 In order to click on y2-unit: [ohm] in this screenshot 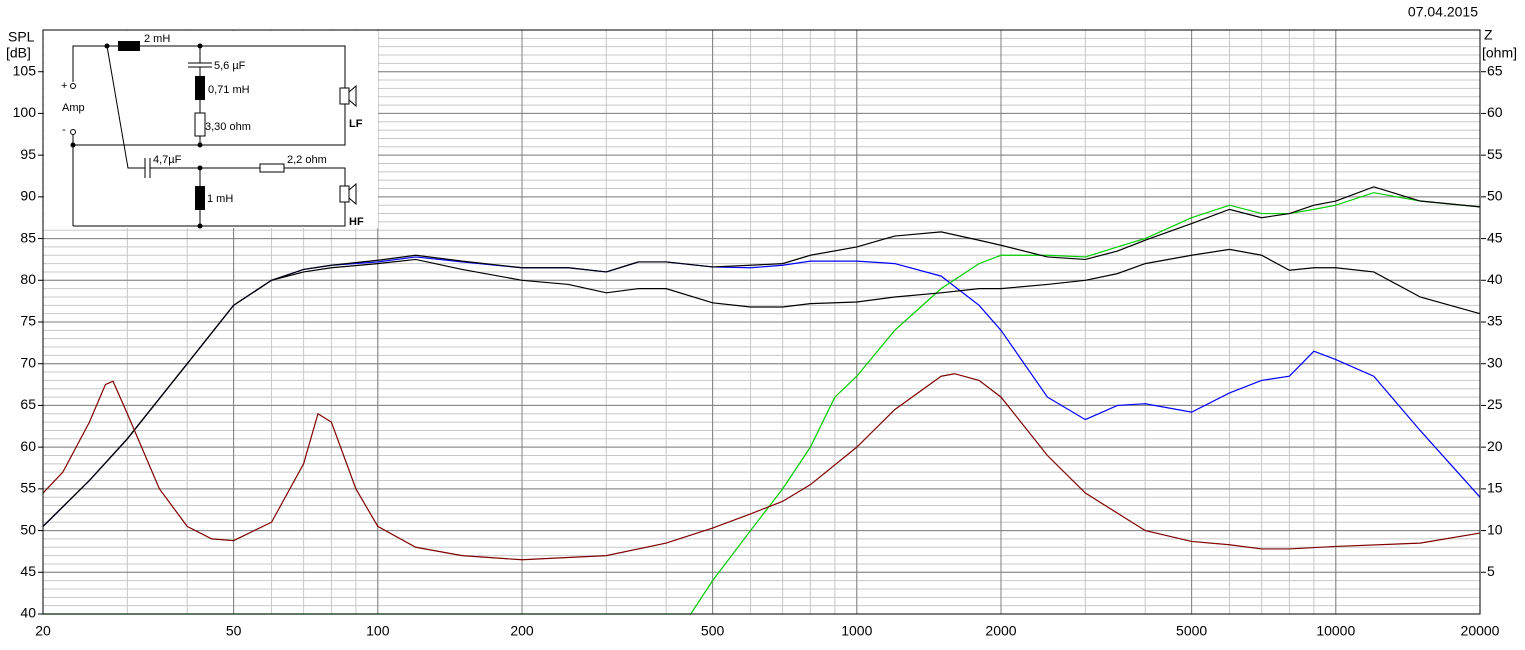, I will do `click(1499, 53)`.